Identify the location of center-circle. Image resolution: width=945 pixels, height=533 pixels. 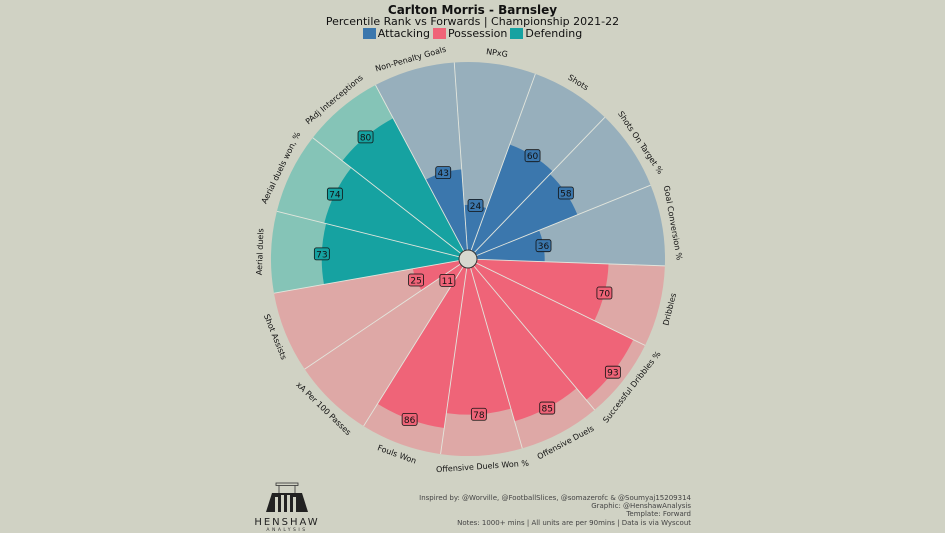
(468, 259).